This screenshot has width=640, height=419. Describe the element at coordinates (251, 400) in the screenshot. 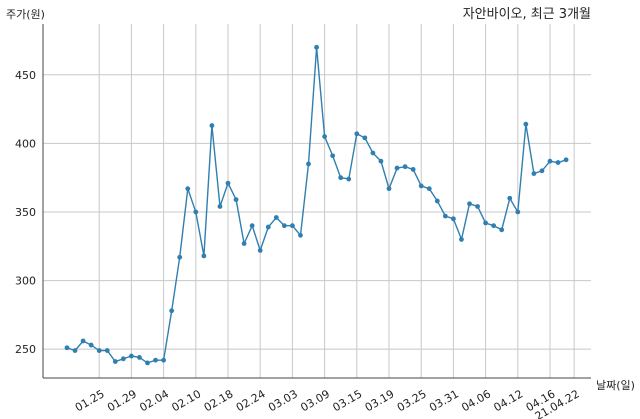

I see `x-tick-label: 02.24` at that location.